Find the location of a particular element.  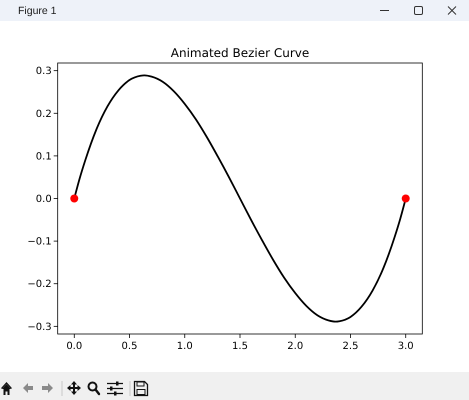

x-tick-label: 1.0 is located at coordinates (184, 346).